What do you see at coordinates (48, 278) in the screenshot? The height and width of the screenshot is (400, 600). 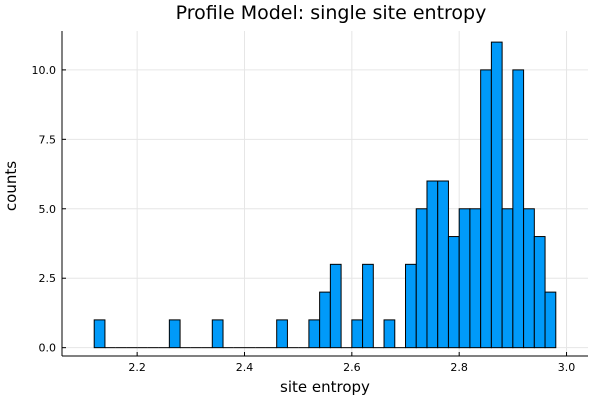 I see `y-tick-label: 2.5` at bounding box center [48, 278].